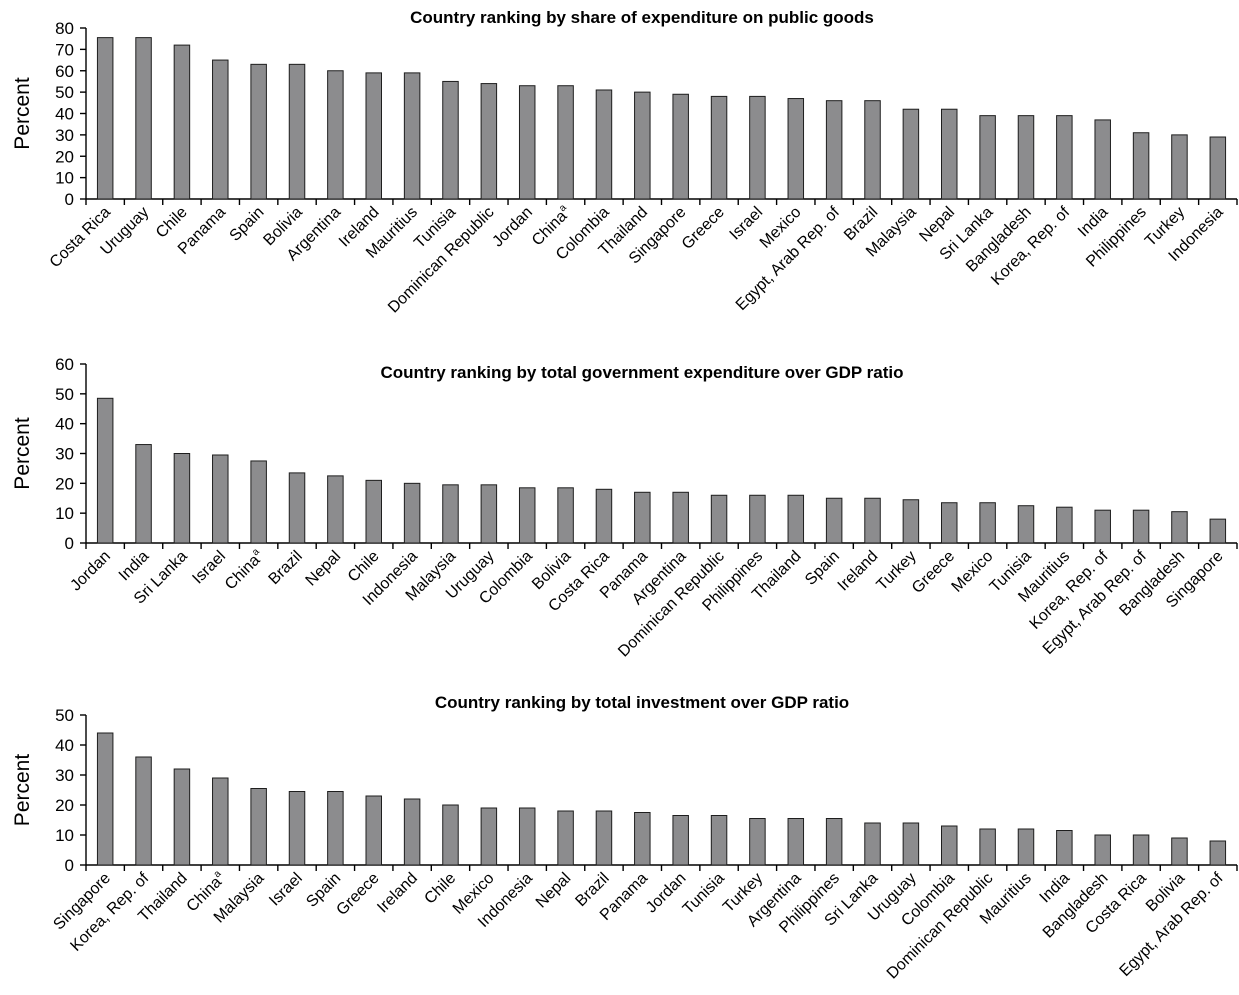  Describe the element at coordinates (64, 424) in the screenshot. I see `y-tick-label: 40` at that location.